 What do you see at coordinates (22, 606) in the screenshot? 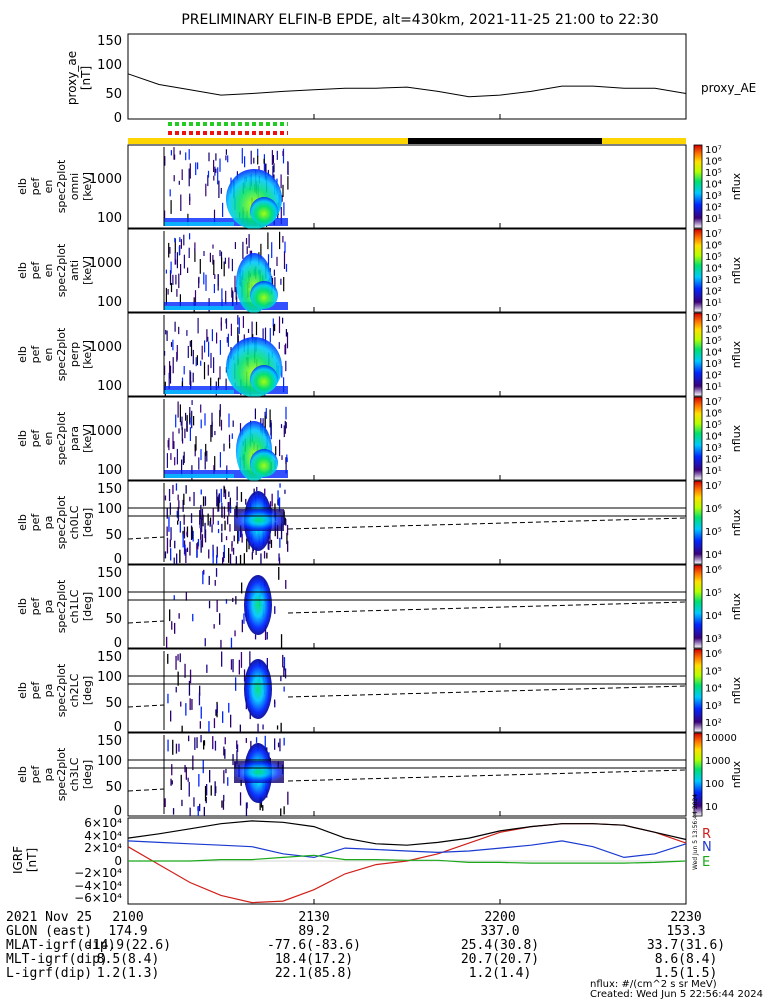
I see `pa-ylabel: elb` at bounding box center [22, 606].